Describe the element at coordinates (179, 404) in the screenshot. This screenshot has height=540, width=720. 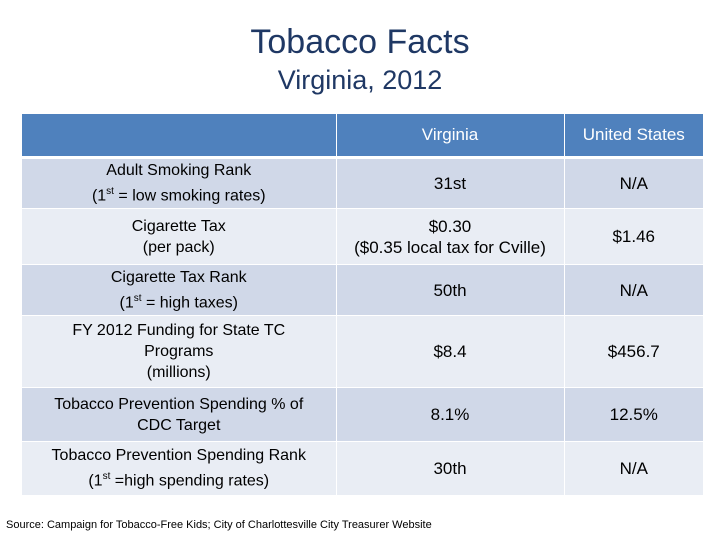
I see `row-label-line: Tobacco Prevention Spending % of` at that location.